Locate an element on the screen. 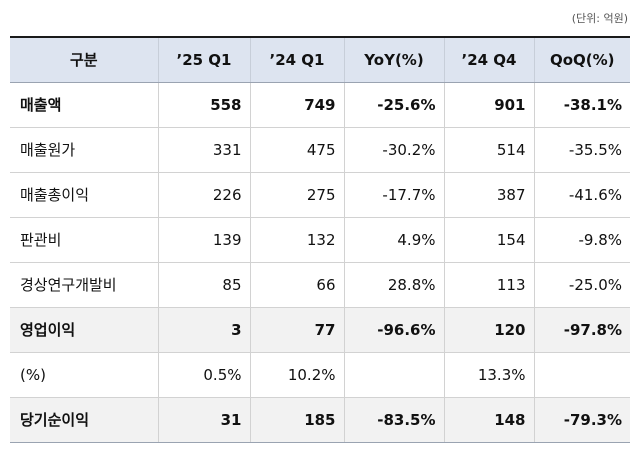 Image resolution: width=640 pixels, height=450 pixels. cell-qoq: -9.8% is located at coordinates (581, 240).